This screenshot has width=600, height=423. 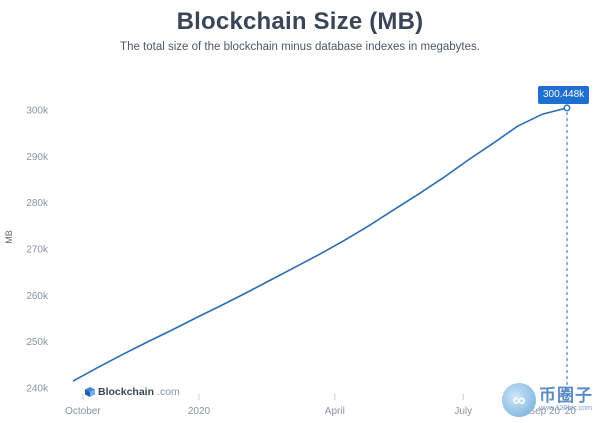 I want to click on brand-domain: .com, so click(x=168, y=392).